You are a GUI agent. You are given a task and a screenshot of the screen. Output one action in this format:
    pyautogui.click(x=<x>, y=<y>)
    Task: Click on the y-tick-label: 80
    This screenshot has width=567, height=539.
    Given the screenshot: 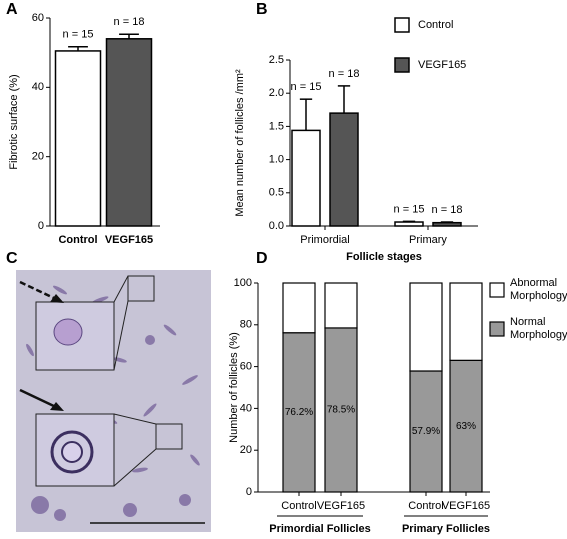 What is the action you would take?
    pyautogui.click(x=246, y=325)
    